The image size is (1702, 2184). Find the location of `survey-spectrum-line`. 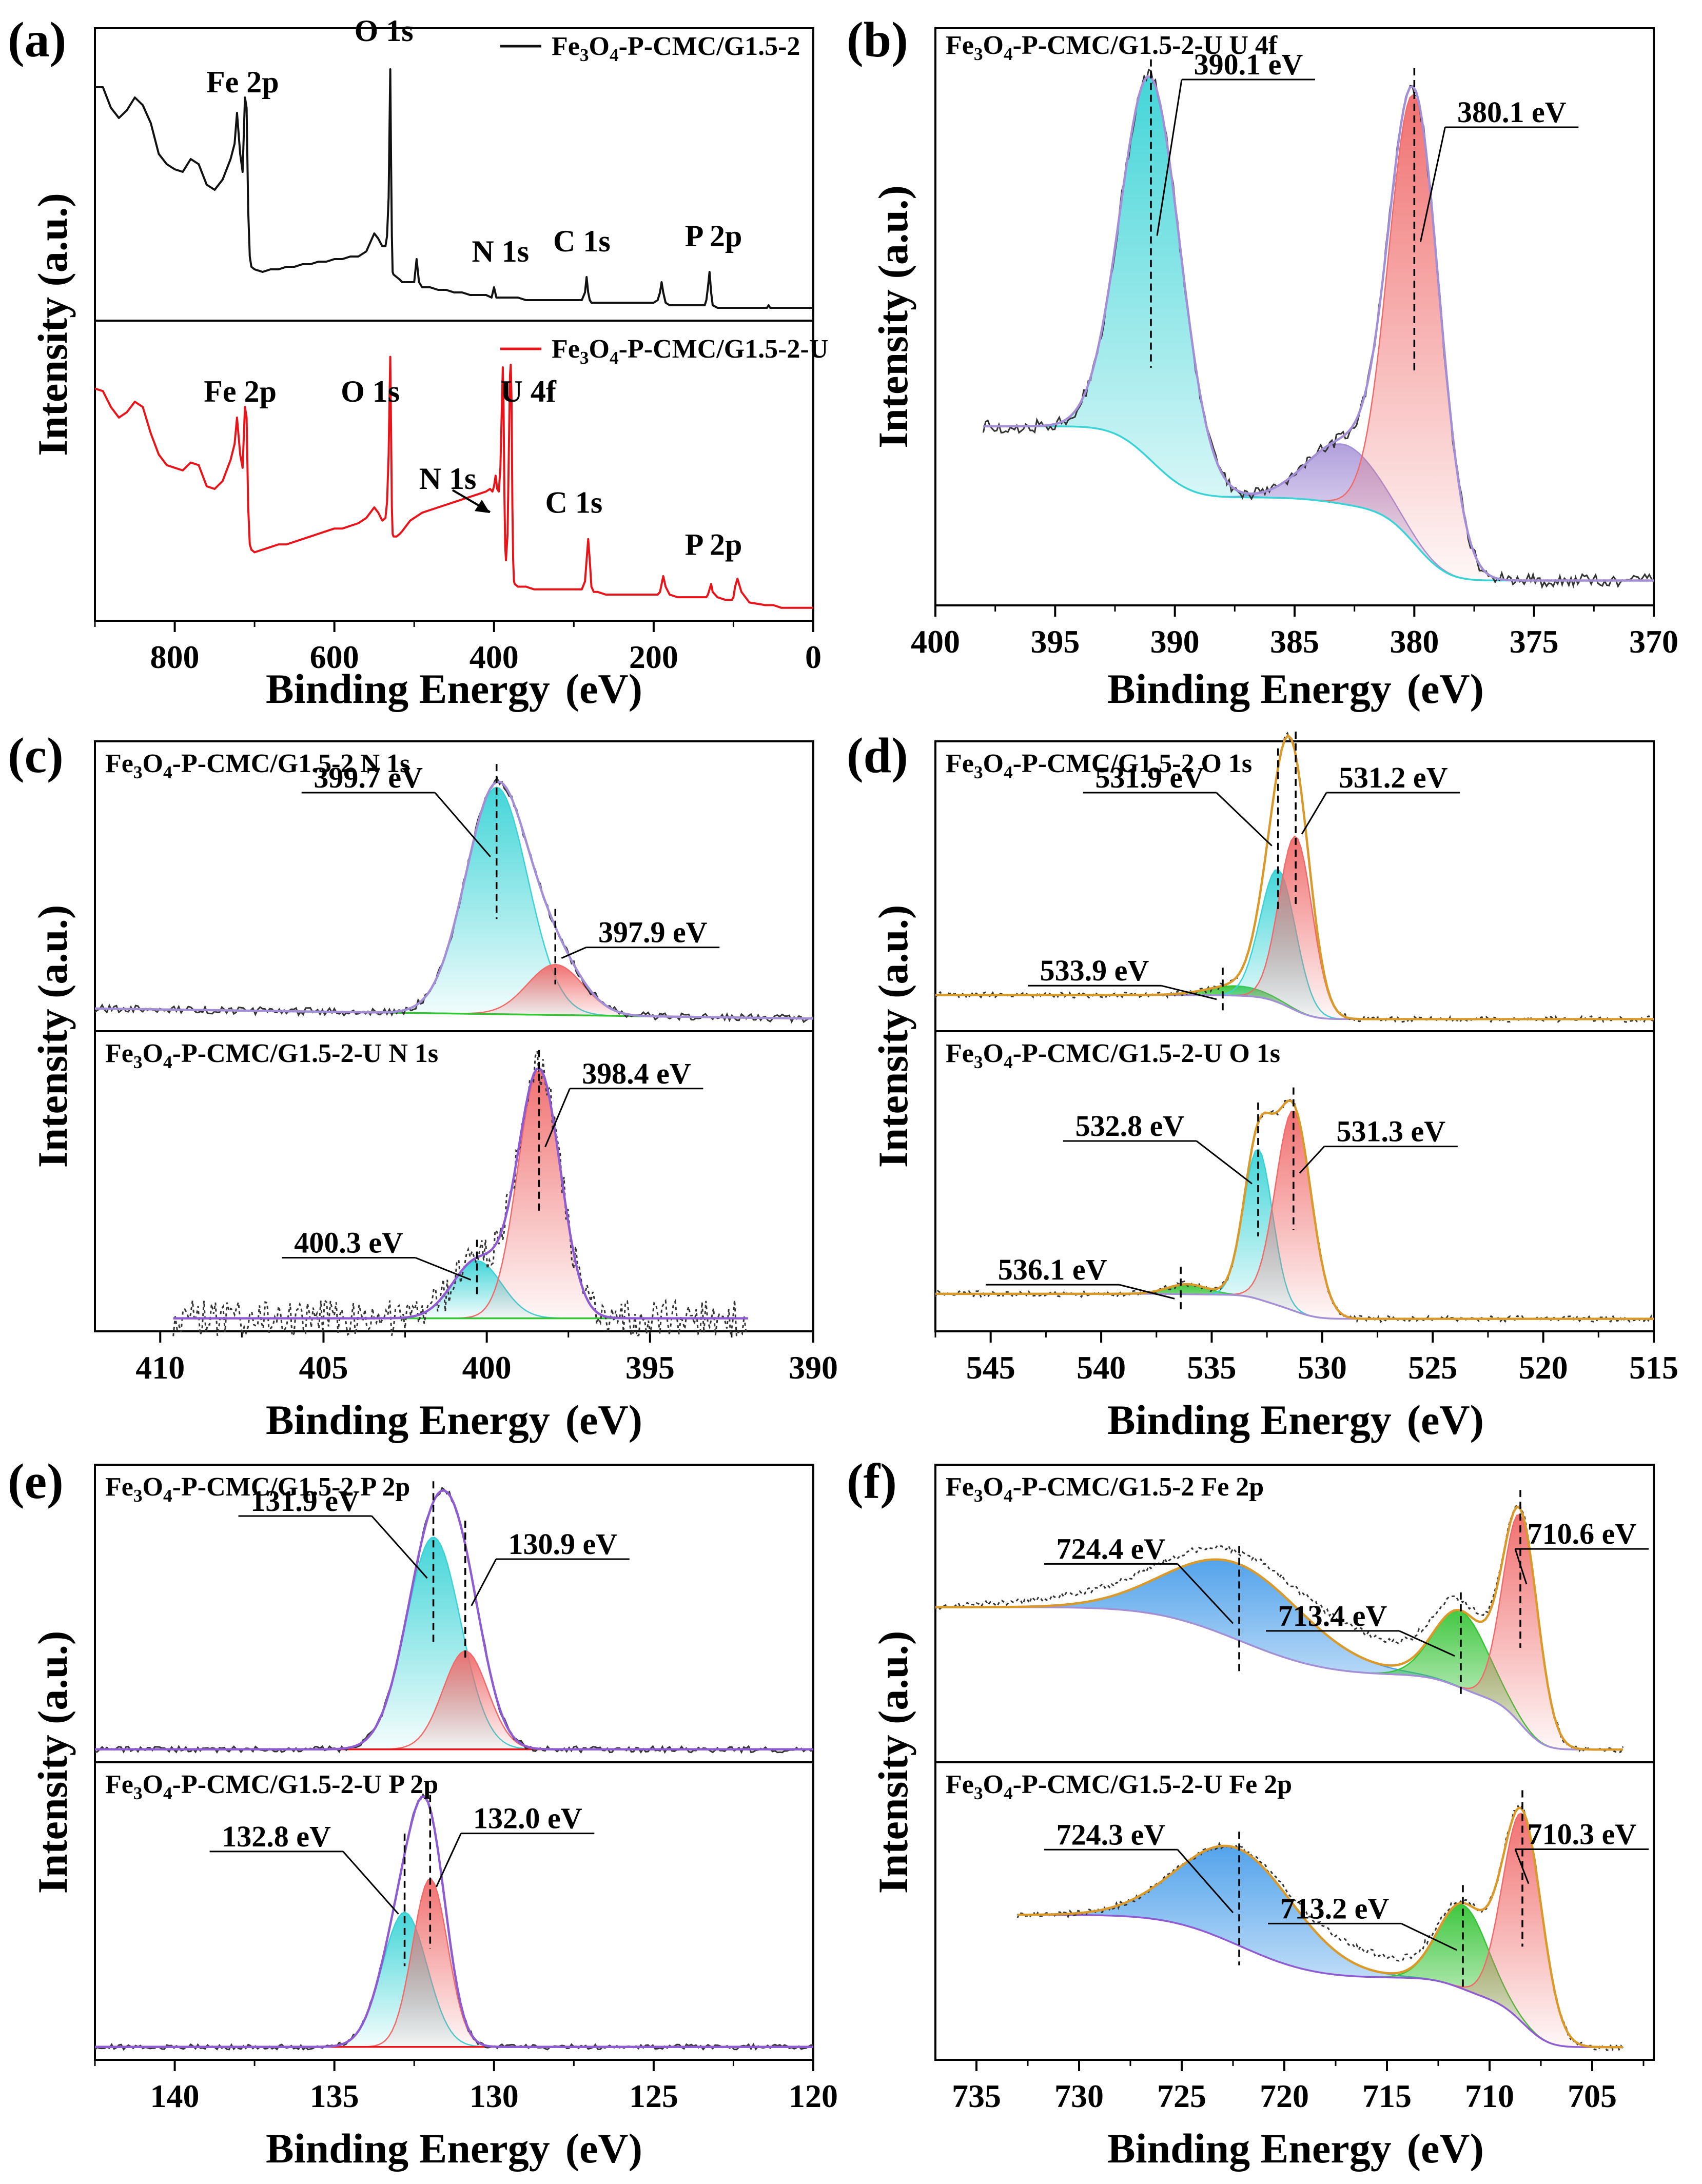

survey-spectrum-line is located at coordinates (453, 482).